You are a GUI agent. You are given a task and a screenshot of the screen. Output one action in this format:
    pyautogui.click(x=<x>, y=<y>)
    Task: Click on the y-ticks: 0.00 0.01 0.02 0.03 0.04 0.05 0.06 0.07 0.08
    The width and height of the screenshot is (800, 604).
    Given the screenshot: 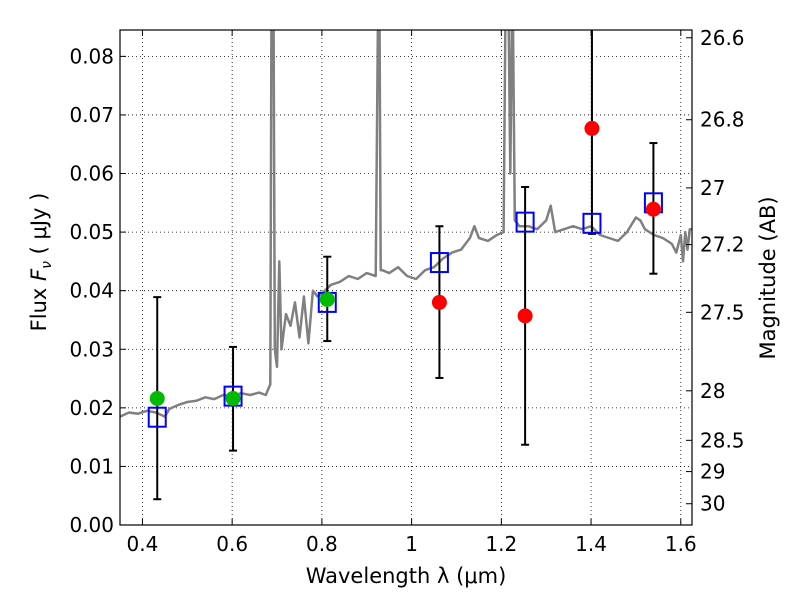 What is the action you would take?
    pyautogui.click(x=97, y=290)
    